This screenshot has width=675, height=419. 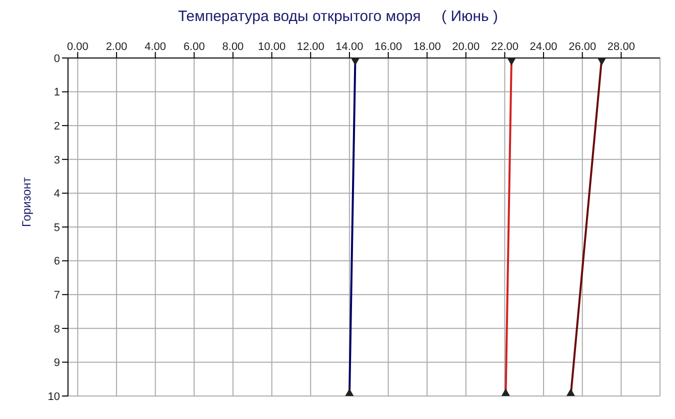 I want to click on y-tick-label: 6, so click(x=57, y=262).